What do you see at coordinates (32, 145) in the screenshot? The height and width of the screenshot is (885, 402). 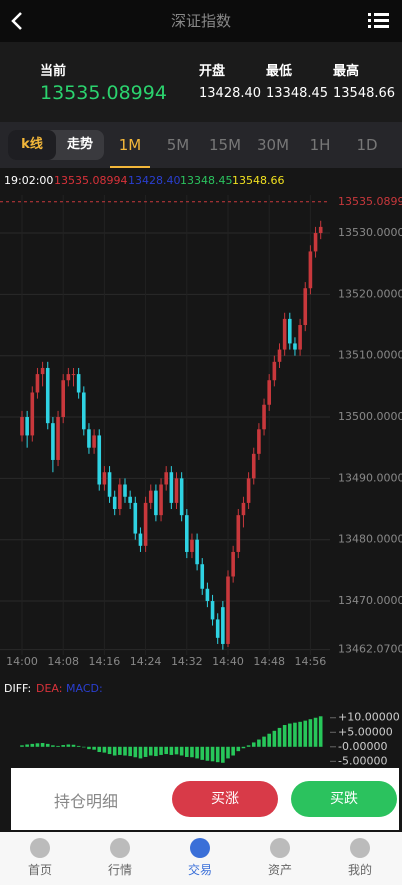 I see `mode-tab: k线` at bounding box center [32, 145].